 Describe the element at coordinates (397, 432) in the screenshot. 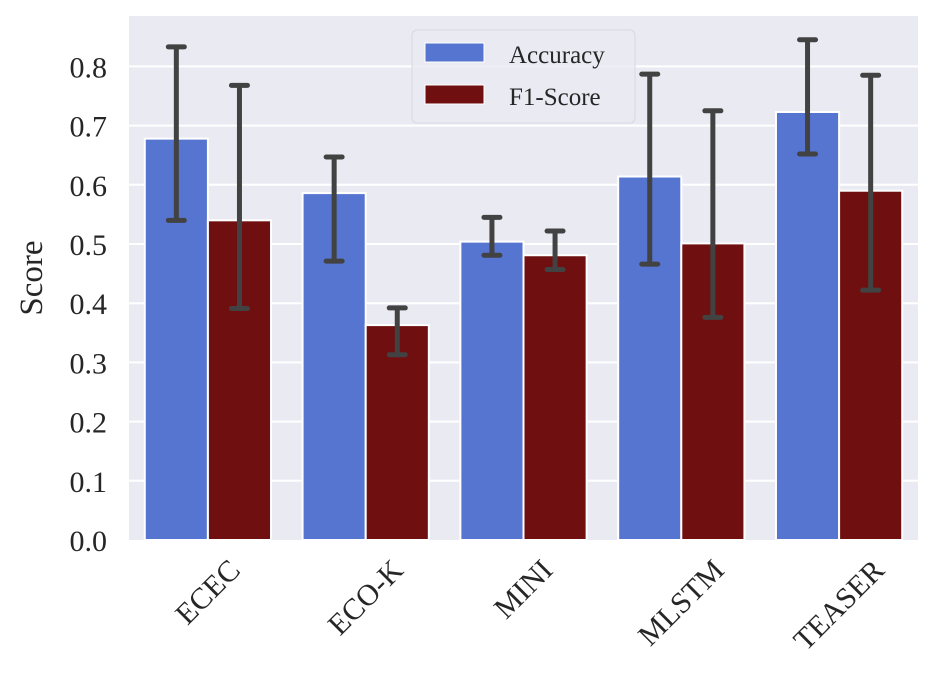

I see `bar-f1-score-eco-k` at that location.